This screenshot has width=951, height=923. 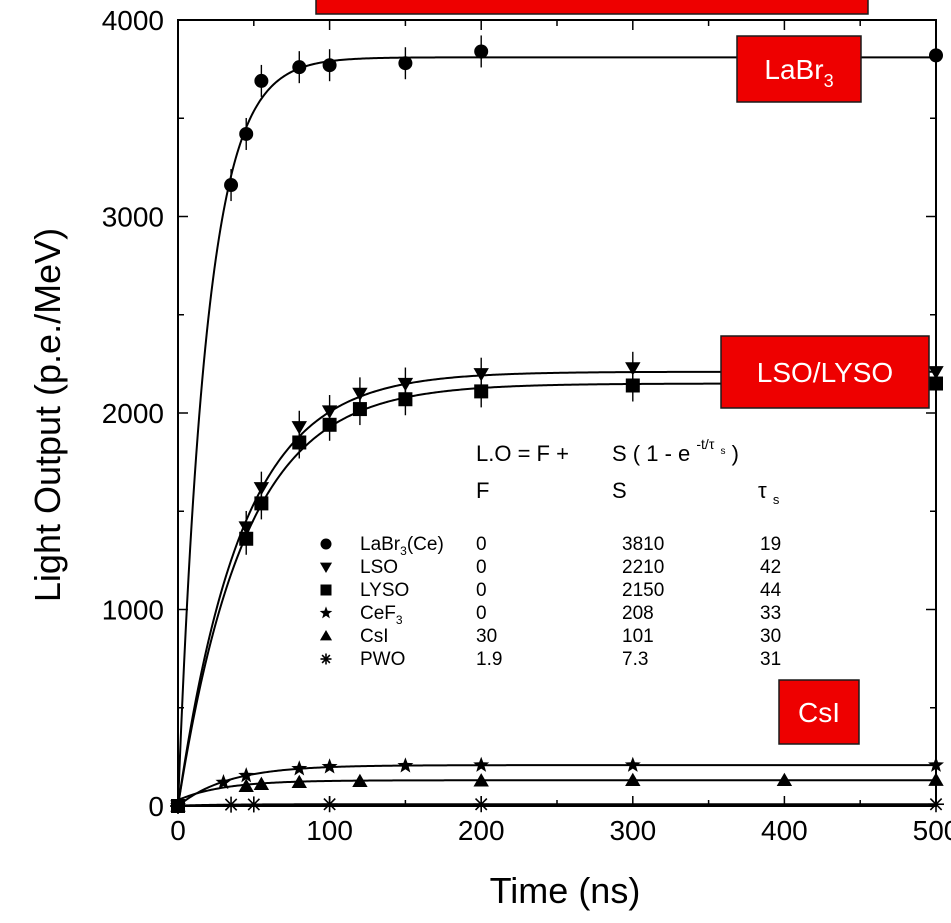 What do you see at coordinates (481, 830) in the screenshot?
I see `x-tick-label: 200` at bounding box center [481, 830].